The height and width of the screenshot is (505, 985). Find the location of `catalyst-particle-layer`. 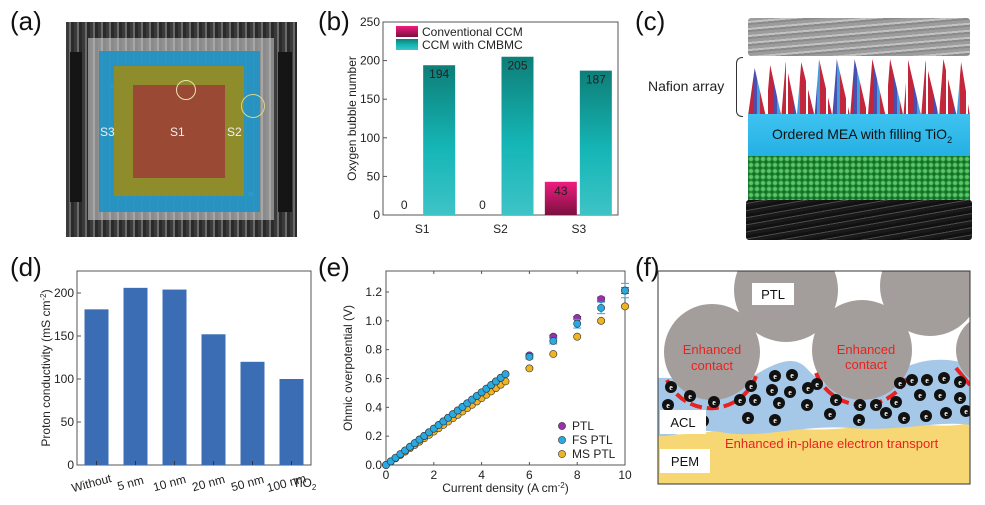

catalyst-particle-layer is located at coordinates (859, 180).